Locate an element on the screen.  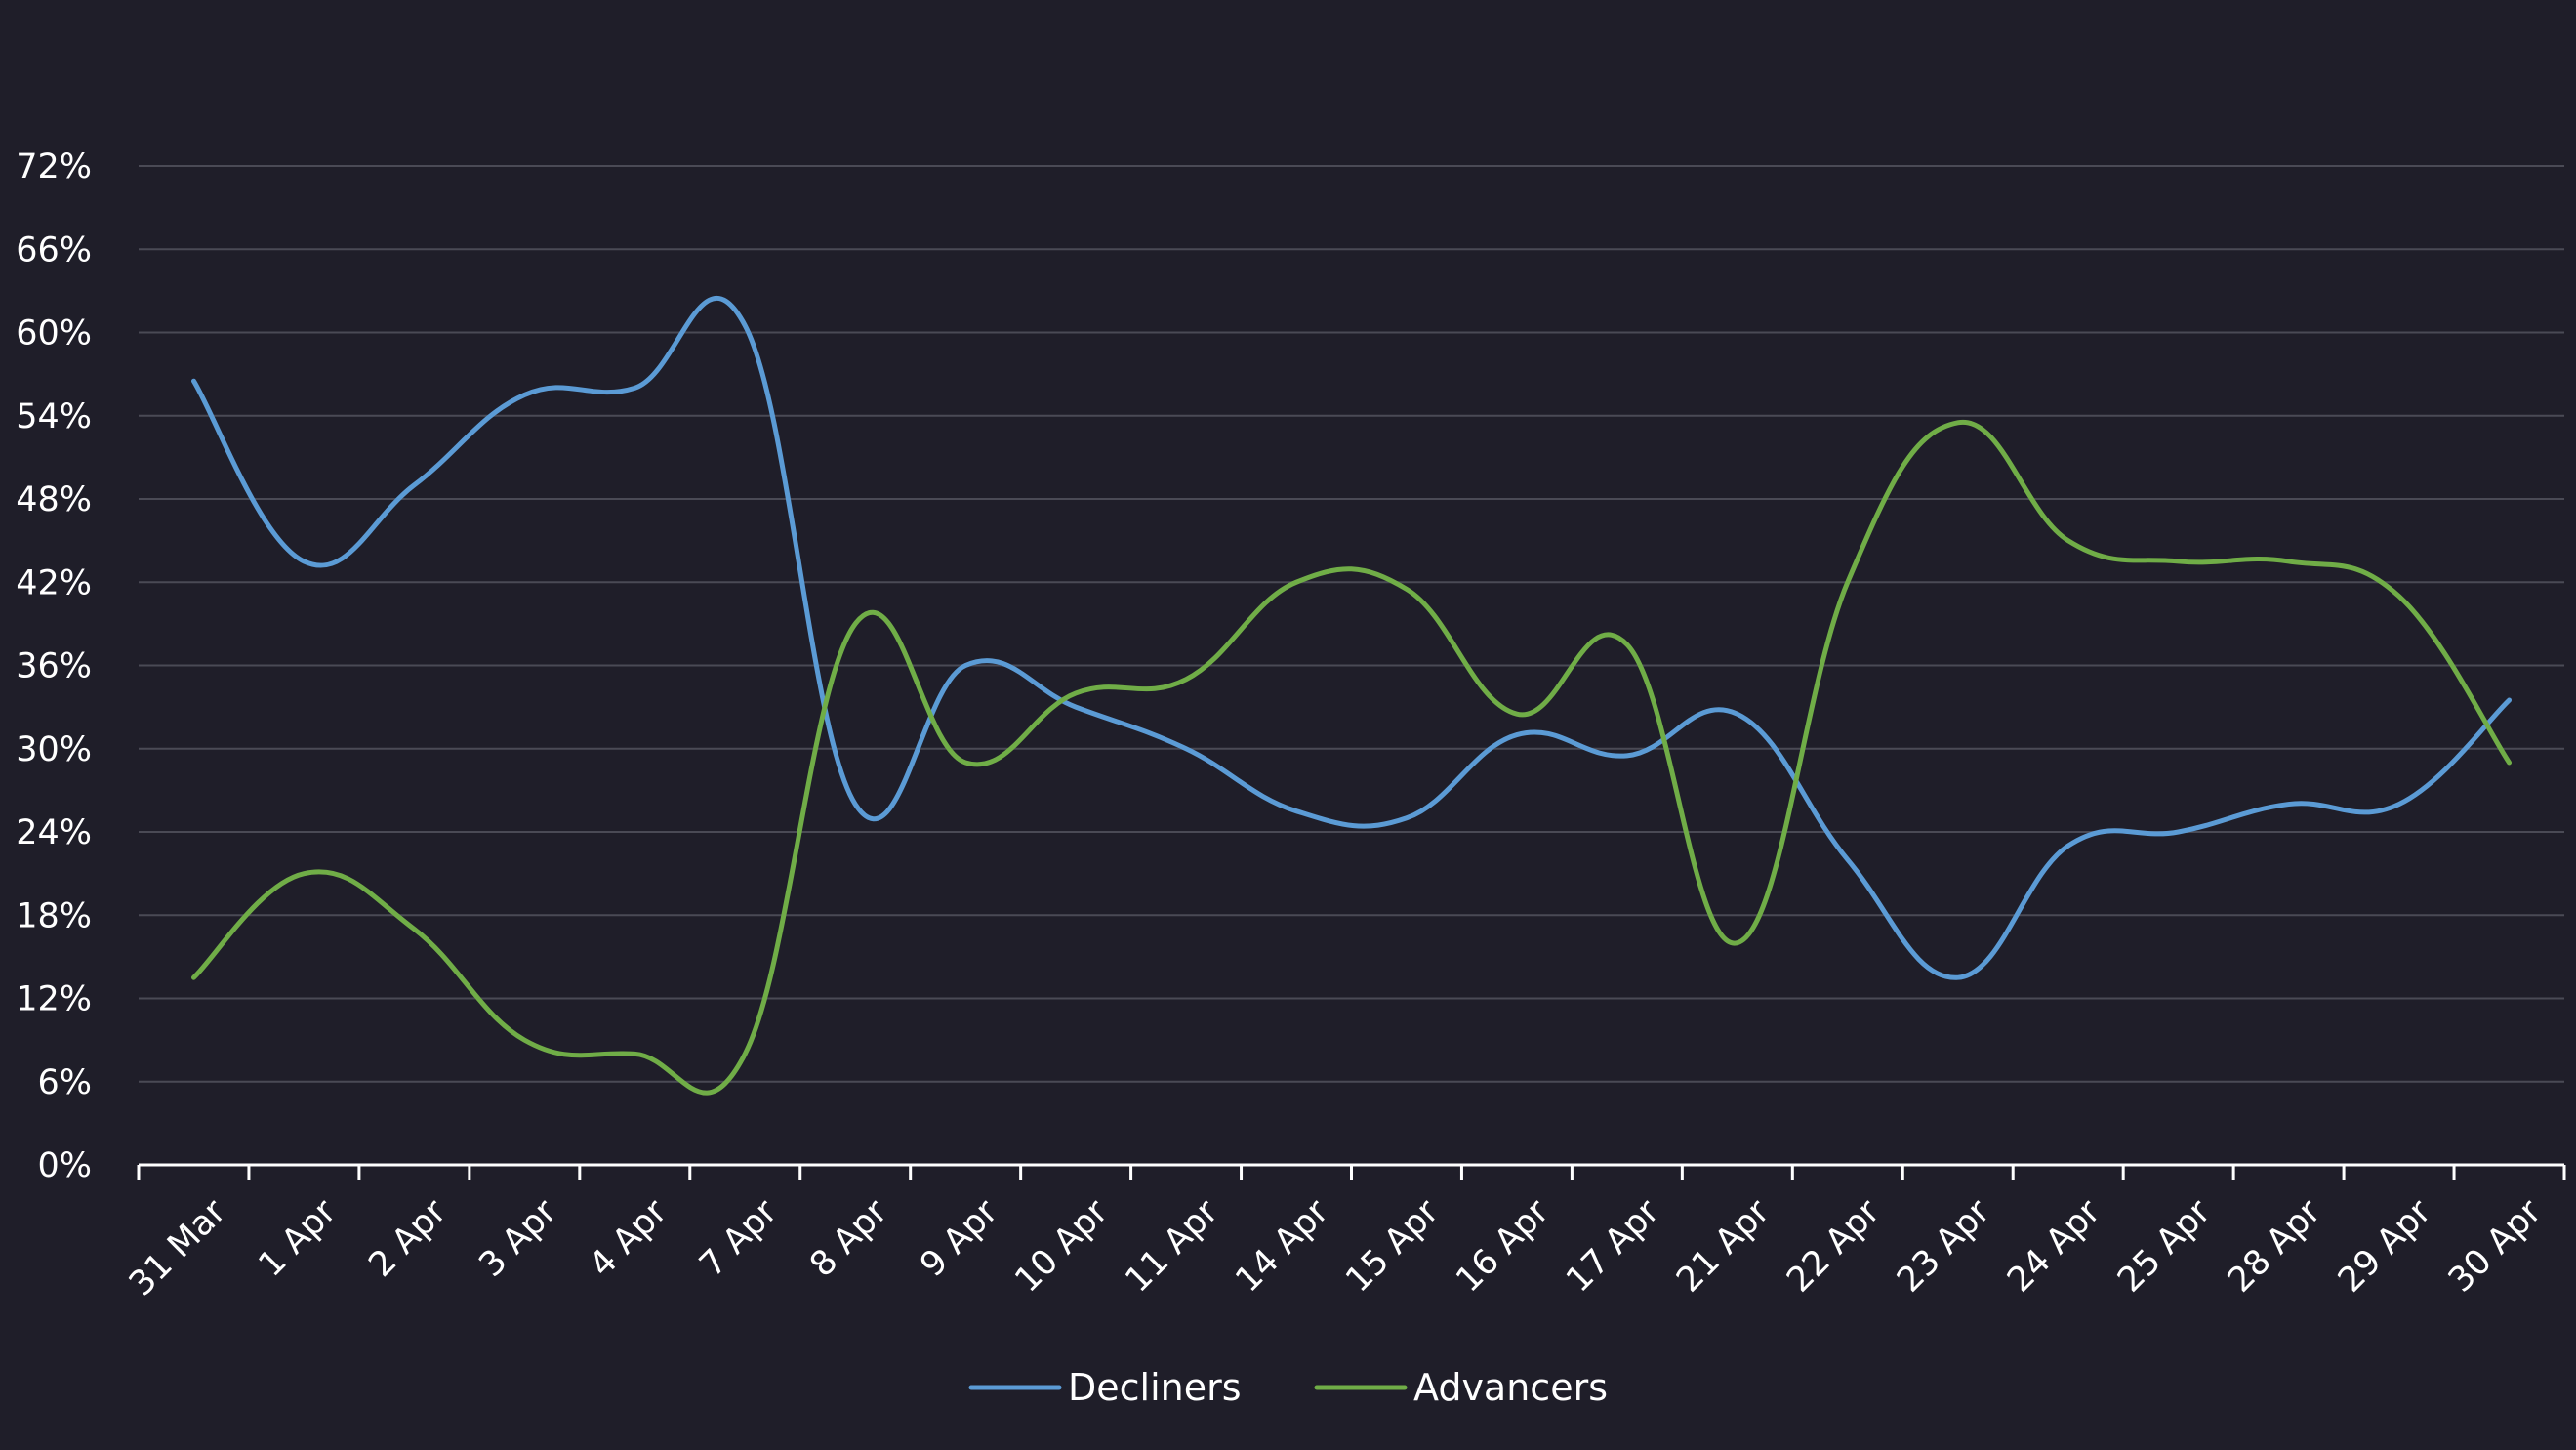
legend-item-advancers: Advancers is located at coordinates (1461, 1387).